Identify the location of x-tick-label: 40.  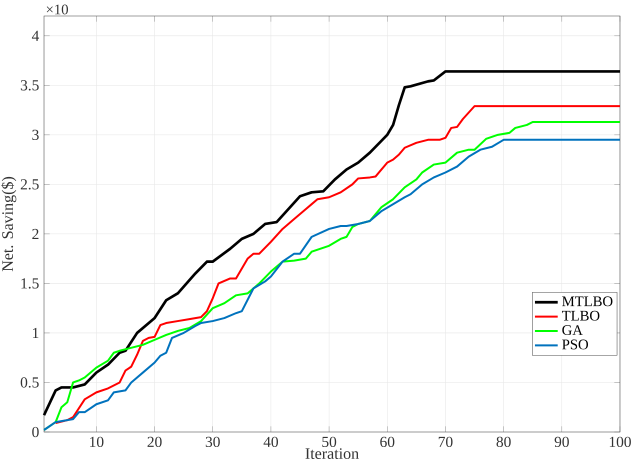
(271, 442).